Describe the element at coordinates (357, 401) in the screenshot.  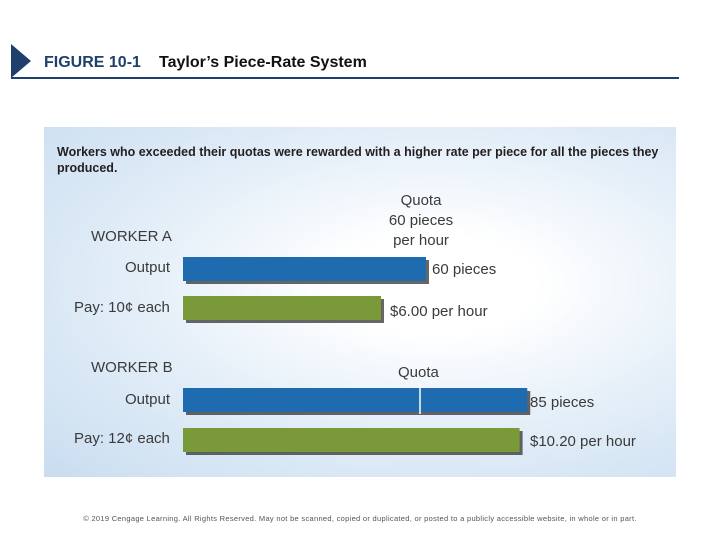
I see `worker-b-output-bar` at that location.